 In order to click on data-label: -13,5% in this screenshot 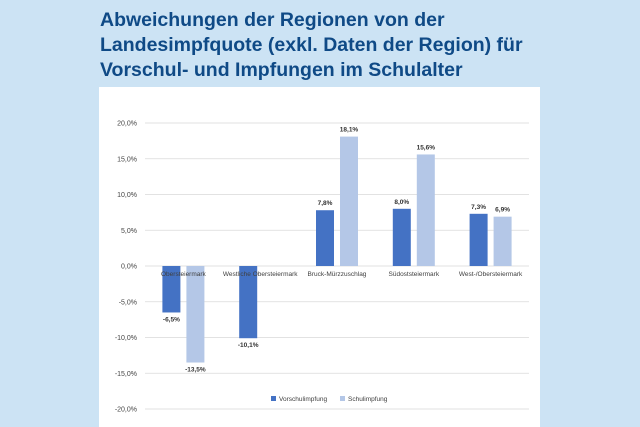, I will do `click(195, 370)`.